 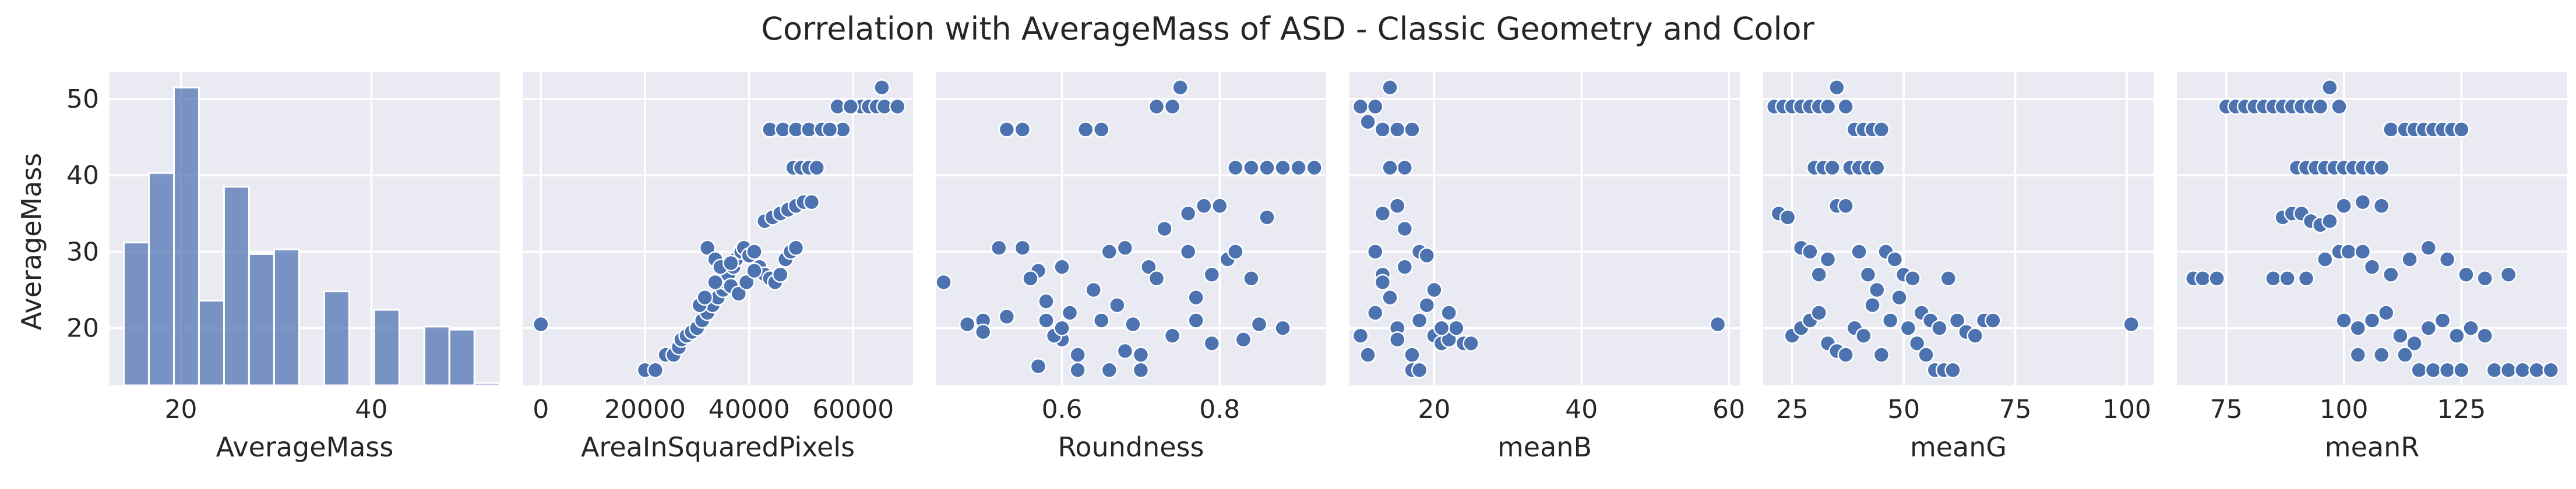 I want to click on panel-2: 0 20000 40000 60000 AreaInSquaredPixels, so click(x=718, y=268).